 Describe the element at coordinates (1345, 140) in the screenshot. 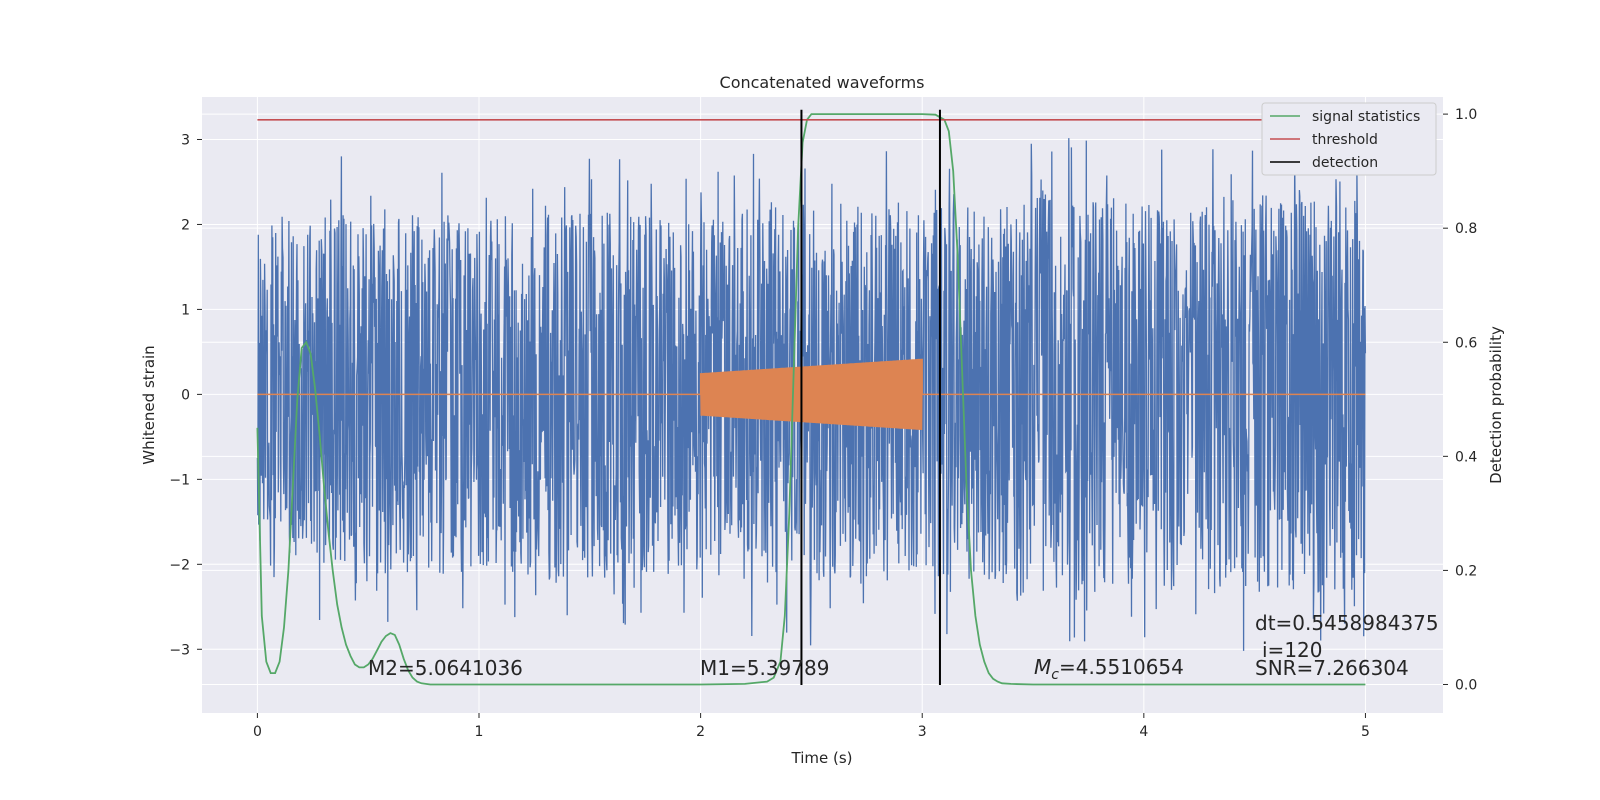

I see `legend-label-threshold: threshold` at that location.